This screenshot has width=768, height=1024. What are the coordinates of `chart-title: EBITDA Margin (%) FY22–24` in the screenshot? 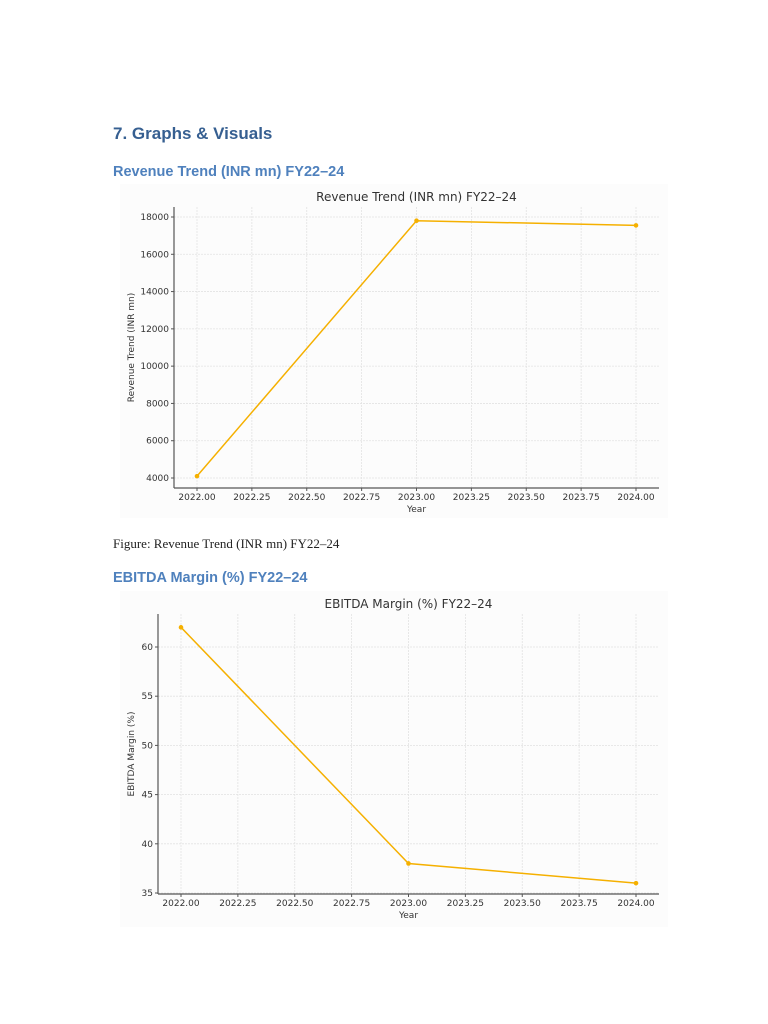 It's located at (409, 604).